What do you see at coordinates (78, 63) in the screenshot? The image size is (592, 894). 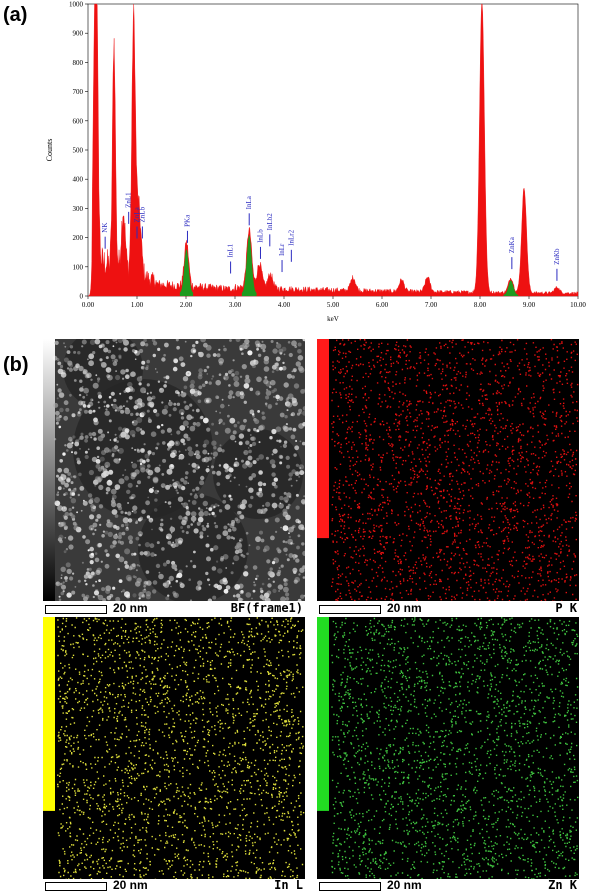 I see `y-tick-label: 800` at bounding box center [78, 63].